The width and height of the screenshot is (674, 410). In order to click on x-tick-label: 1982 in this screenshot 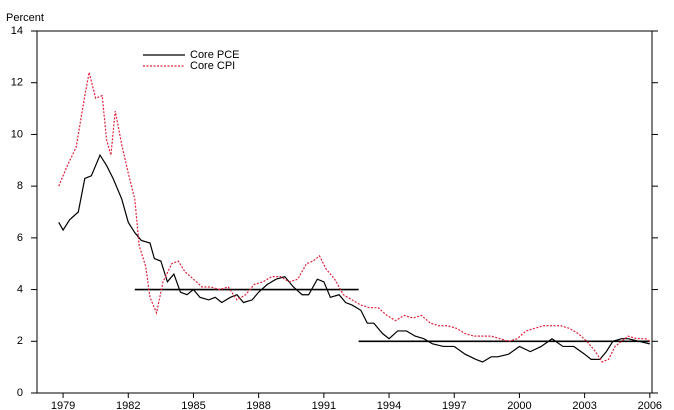, I will do `click(128, 405)`.